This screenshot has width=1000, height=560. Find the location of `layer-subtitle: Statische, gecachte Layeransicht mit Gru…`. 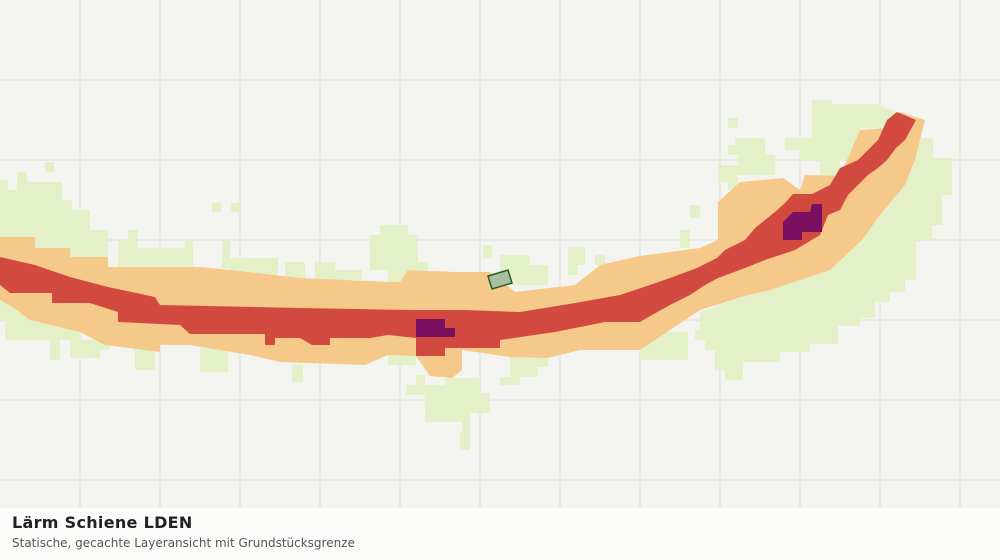

layer-subtitle: Statische, gecachte Layeransicht mit Gru… is located at coordinates (183, 543).